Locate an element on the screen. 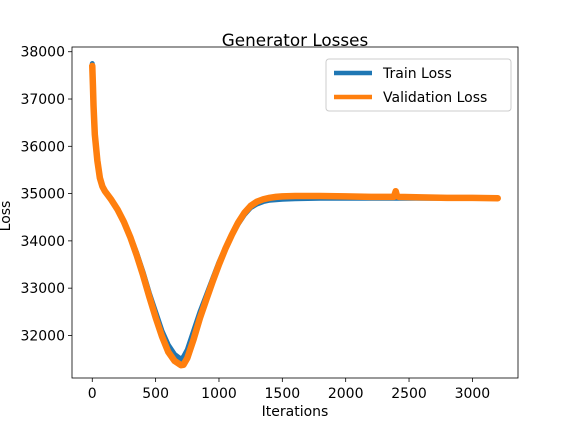  y-tick-label: 37000 is located at coordinates (42, 100).